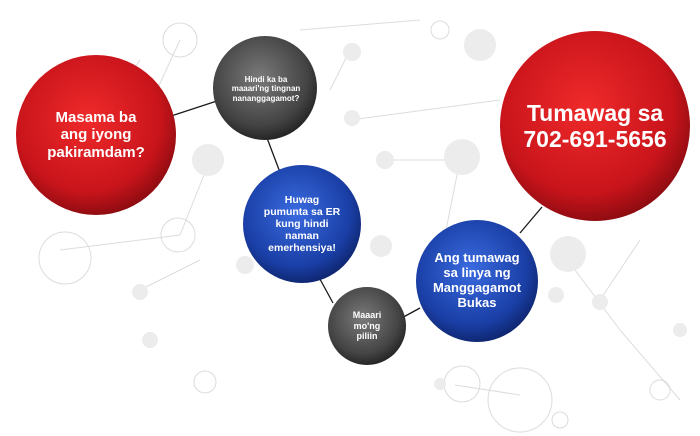 This screenshot has width=700, height=436. Describe the element at coordinates (367, 326) in the screenshot. I see `node-choose` at that location.